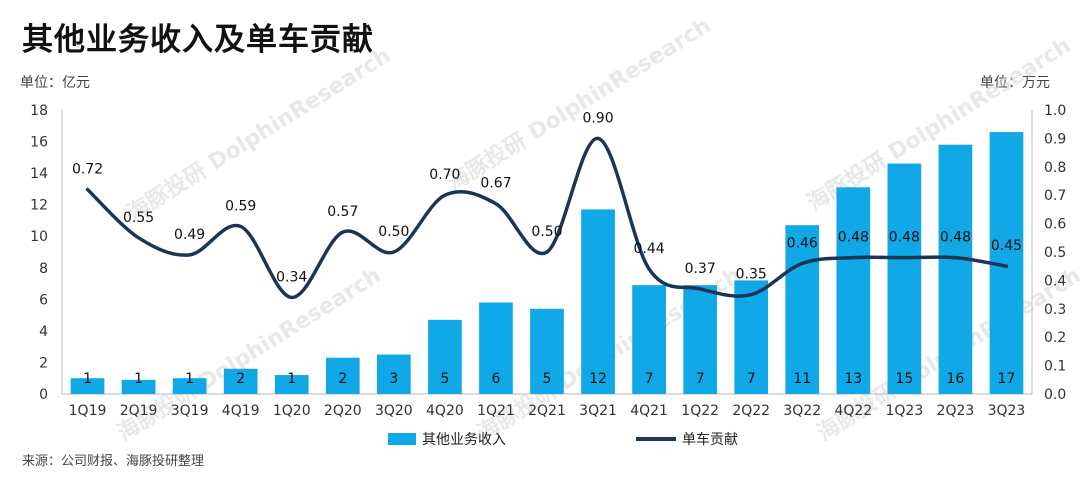  I want to click on source-note: 来源：公司财报、海豚投研整理, so click(113, 461).